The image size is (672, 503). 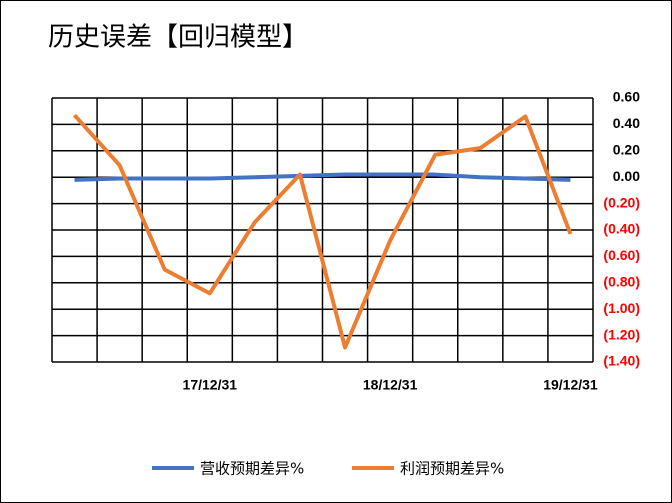 What do you see at coordinates (621, 334) in the screenshot?
I see `y-tick-label: (1.20)` at bounding box center [621, 334].